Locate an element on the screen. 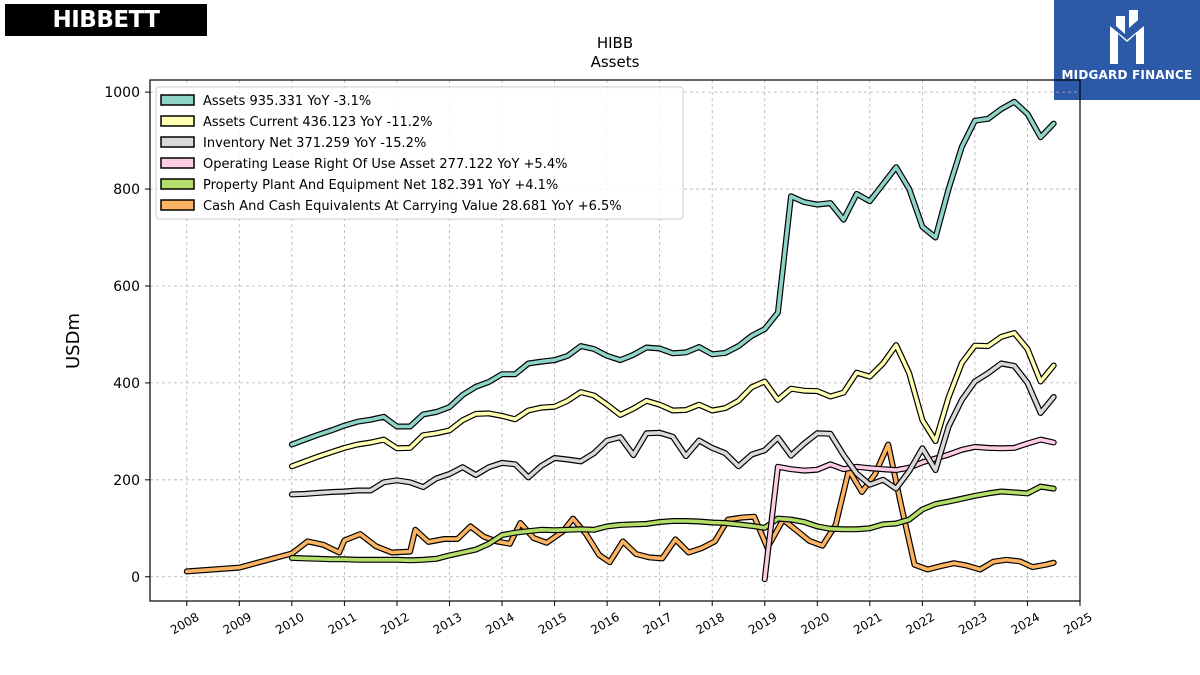 This screenshot has width=1200, height=675. y-tick-label: 200 is located at coordinates (126, 481).